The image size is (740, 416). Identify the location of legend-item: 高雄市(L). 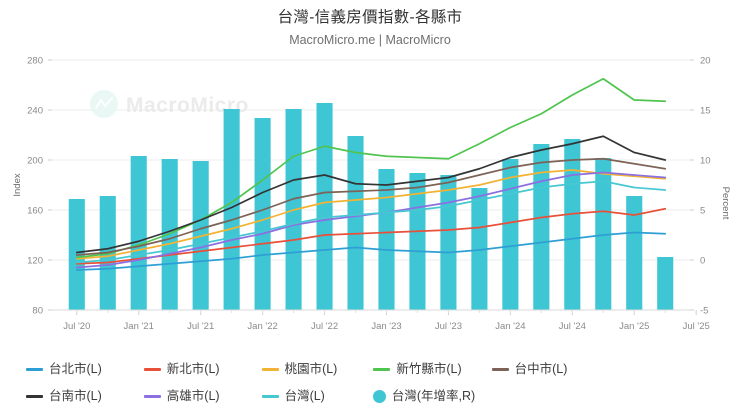
(181, 396).